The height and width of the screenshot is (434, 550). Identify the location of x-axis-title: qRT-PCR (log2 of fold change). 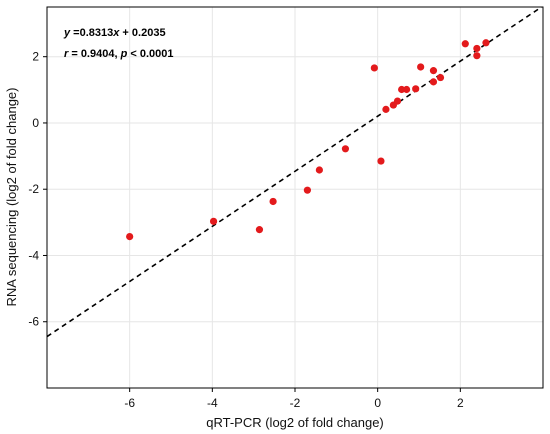
(295, 422).